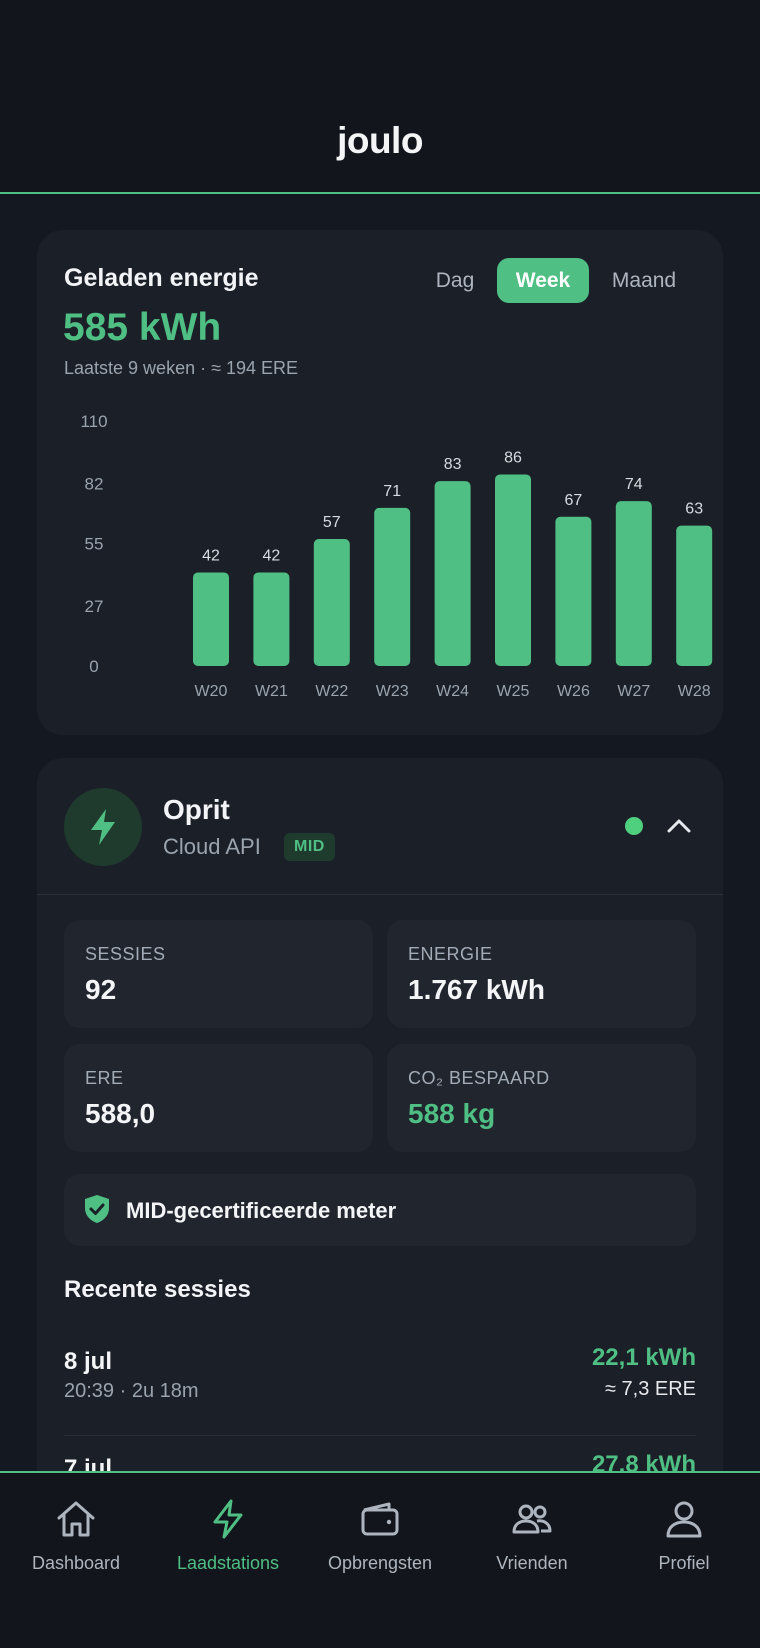 This screenshot has width=760, height=1648. Describe the element at coordinates (101, 989) in the screenshot. I see `stat-value: 92` at that location.